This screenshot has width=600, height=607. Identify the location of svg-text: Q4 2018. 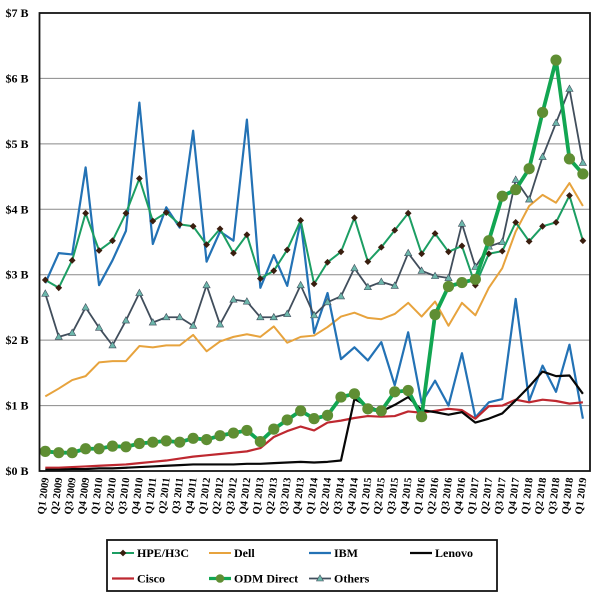
(568, 496).